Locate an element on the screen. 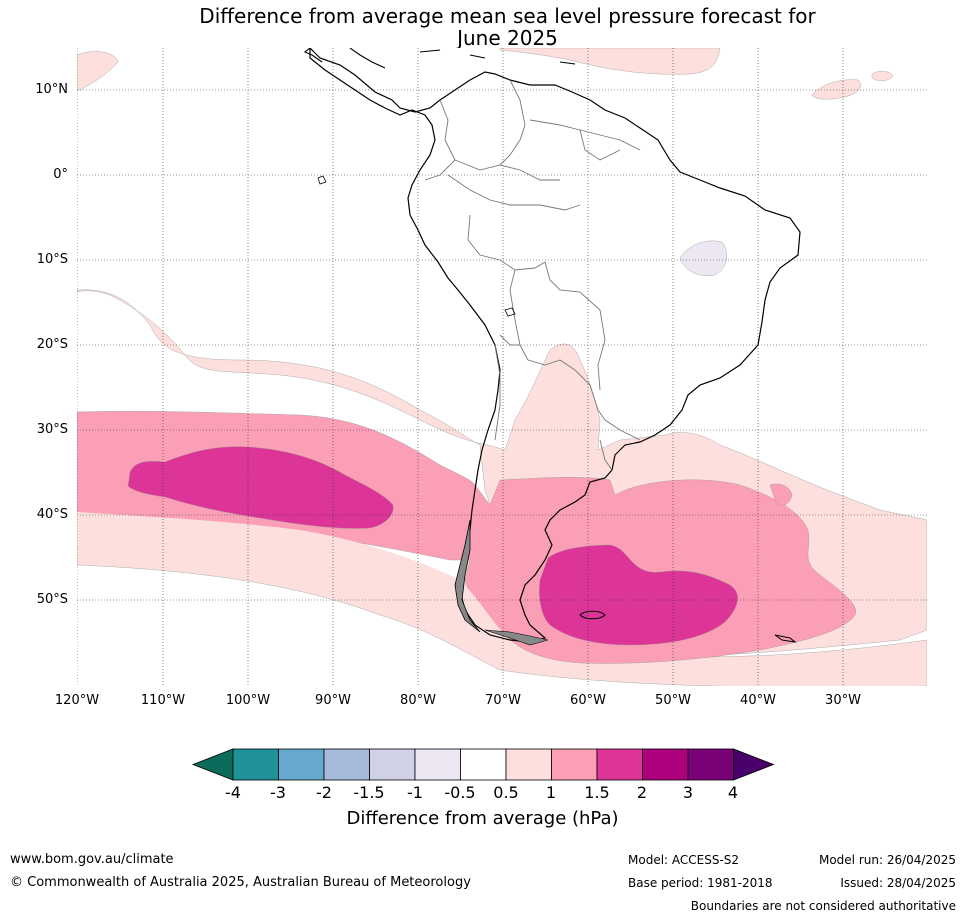  lon-label-60w: 60°W is located at coordinates (588, 700).